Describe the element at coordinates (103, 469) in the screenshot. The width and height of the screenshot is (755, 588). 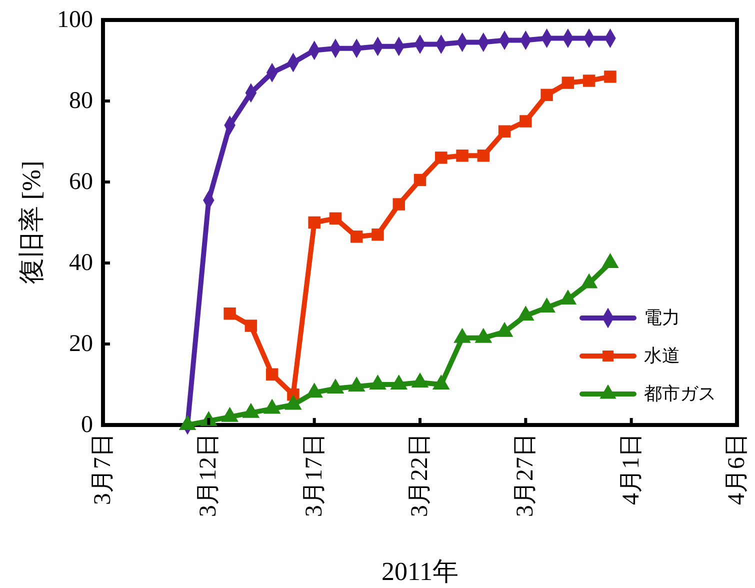
I see `x-tick-label: 3月7日` at that location.